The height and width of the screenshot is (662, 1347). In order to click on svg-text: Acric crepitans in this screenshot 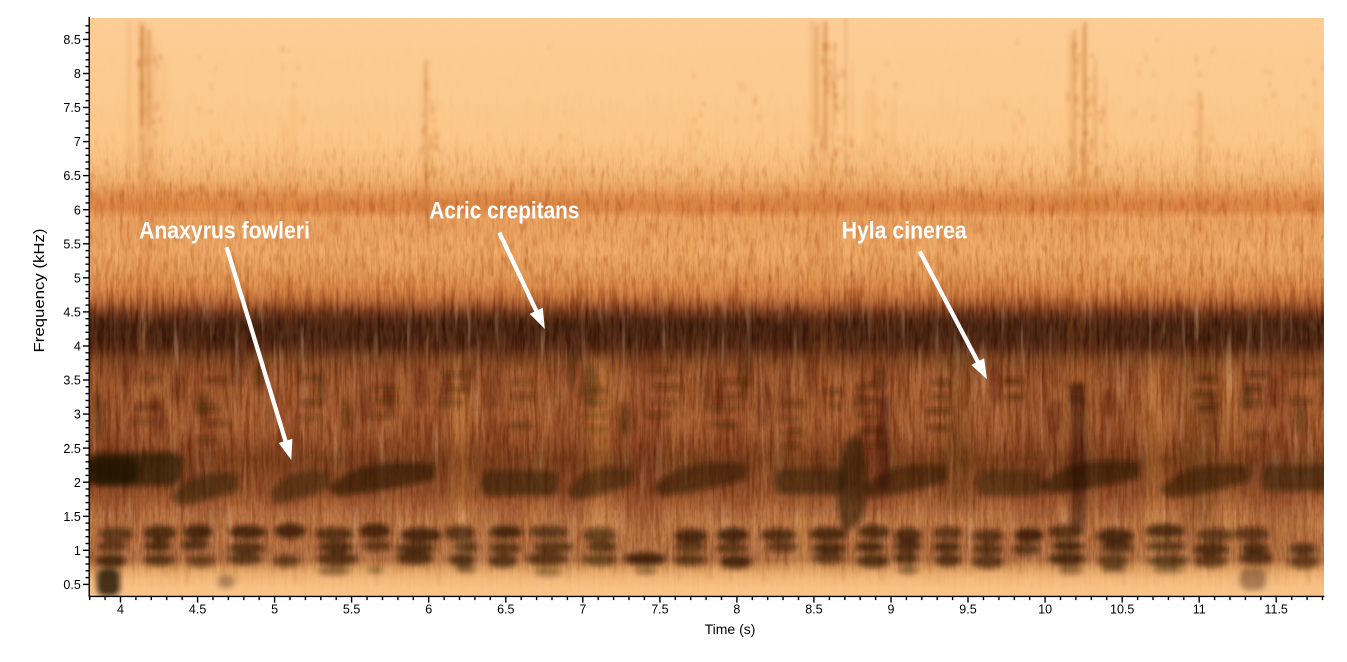, I will do `click(504, 211)`.